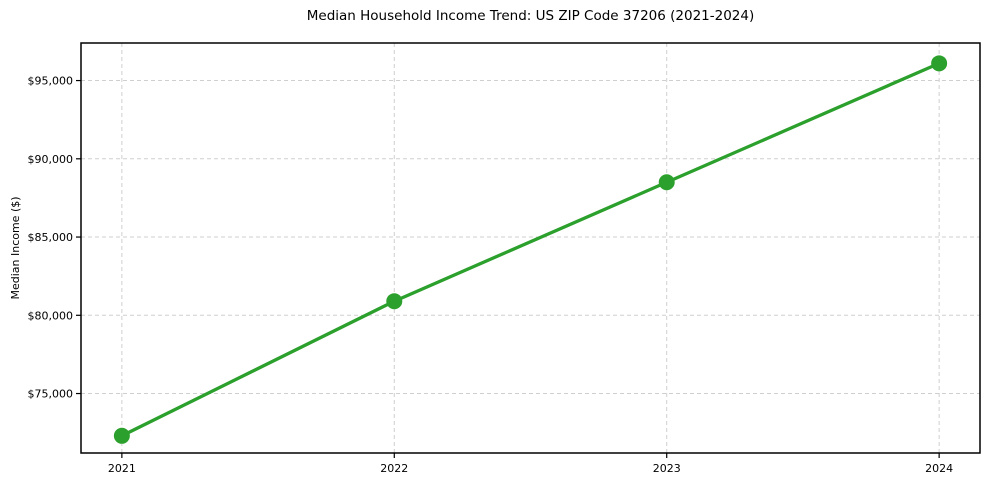  Describe the element at coordinates (51, 81) in the screenshot. I see `y-tick-label: $95,000` at that location.